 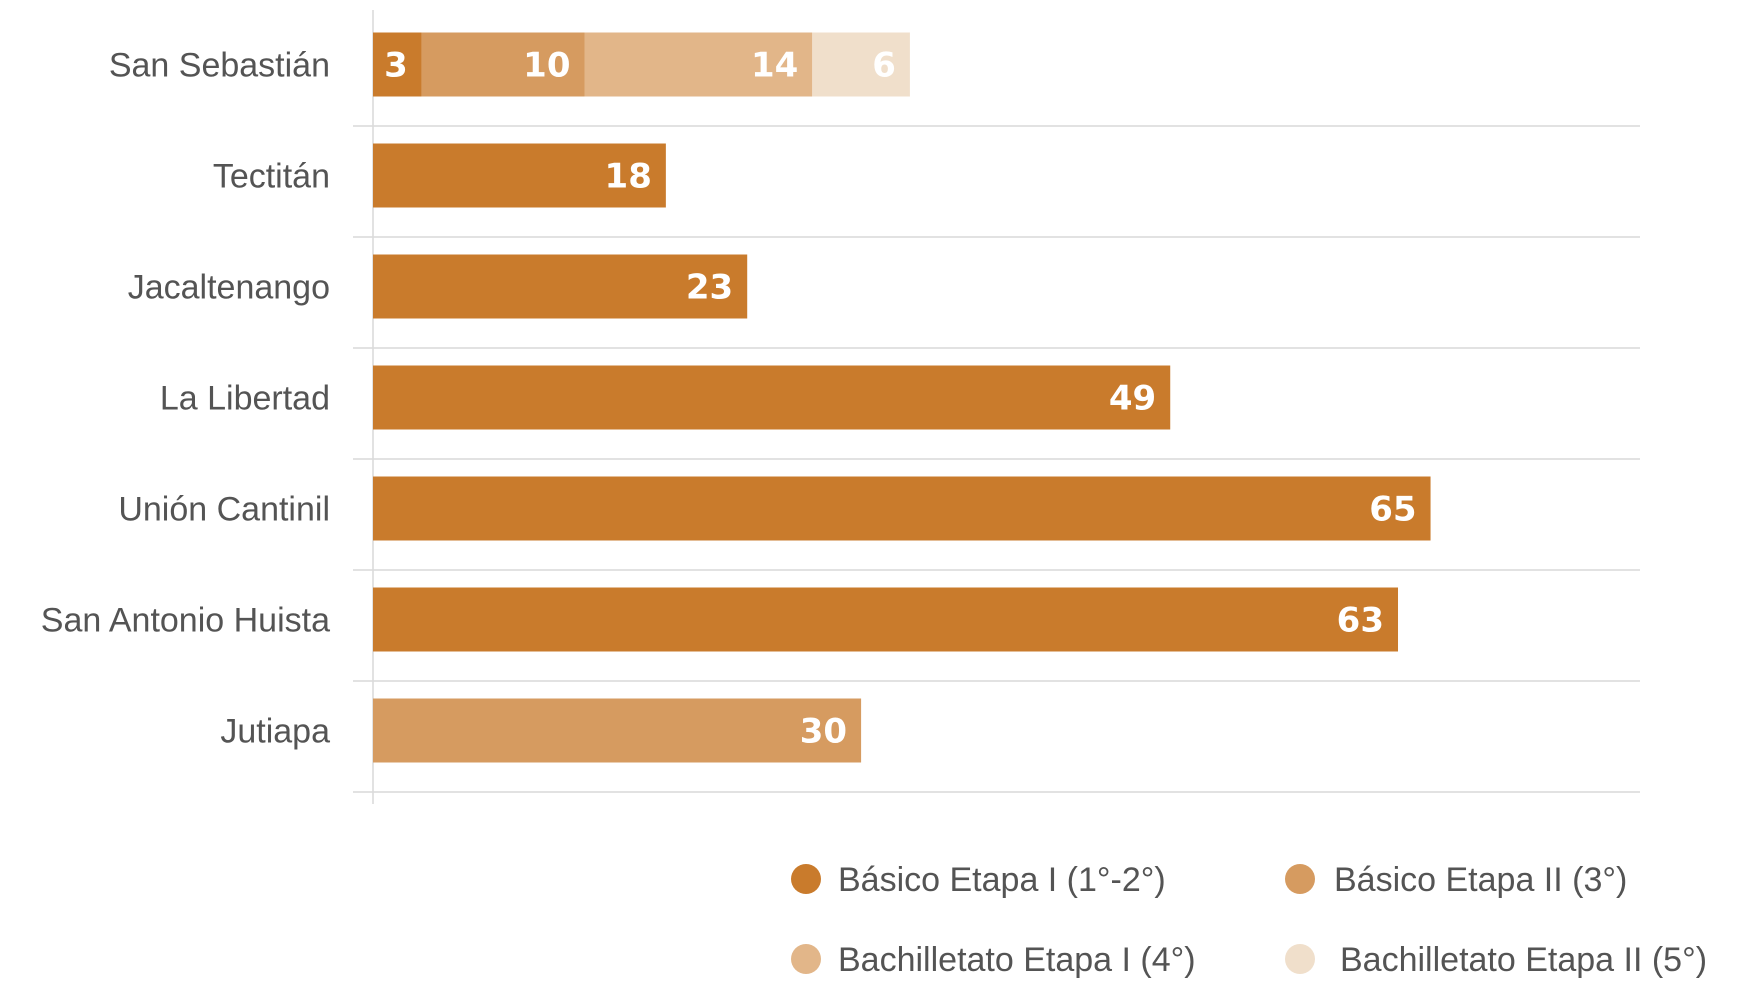 I want to click on data-label: 10, so click(x=546, y=66).